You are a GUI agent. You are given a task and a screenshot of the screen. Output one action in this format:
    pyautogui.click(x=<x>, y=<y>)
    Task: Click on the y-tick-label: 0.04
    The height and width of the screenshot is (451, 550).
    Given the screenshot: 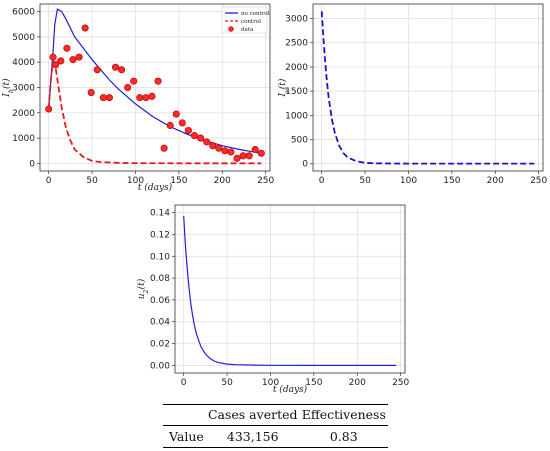 What is the action you would take?
    pyautogui.click(x=160, y=323)
    